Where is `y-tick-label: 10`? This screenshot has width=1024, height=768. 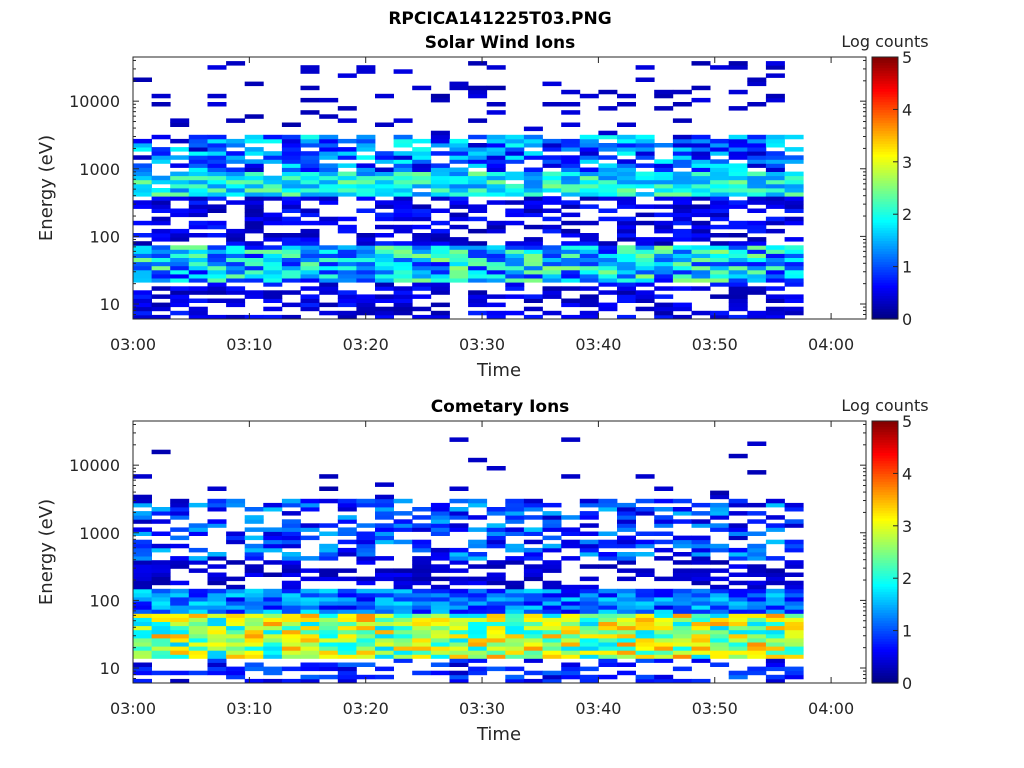 y-tick-label: 10 is located at coordinates (110, 668).